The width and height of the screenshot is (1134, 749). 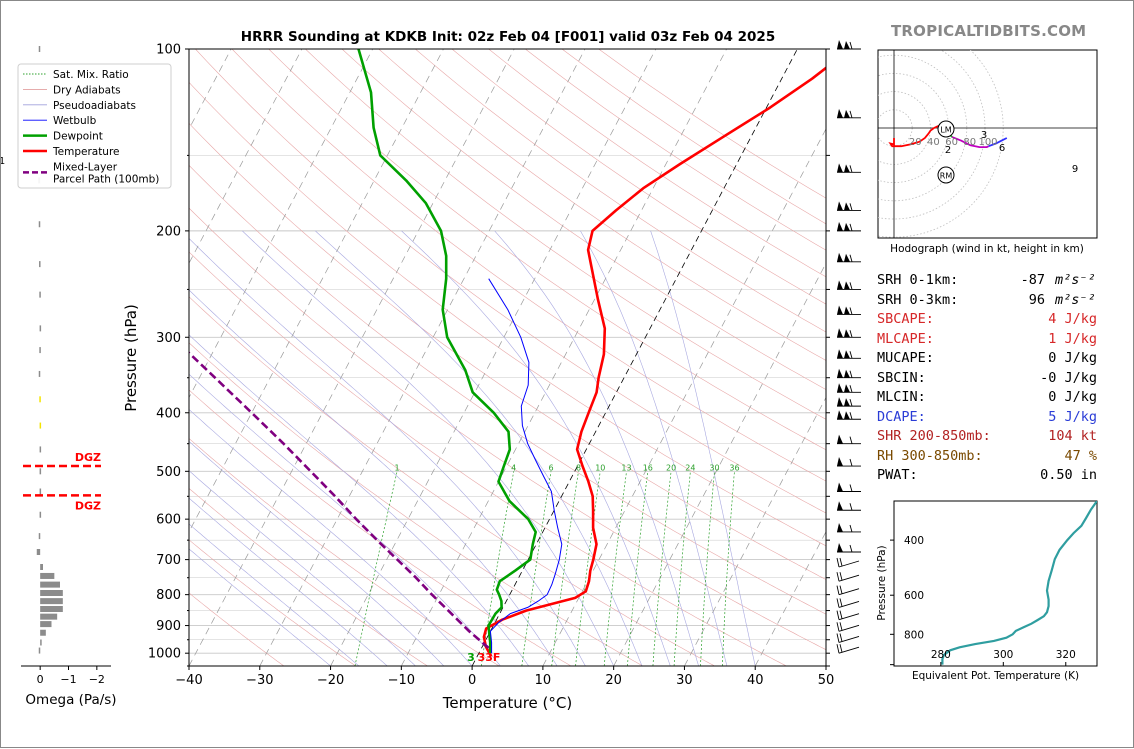 I want to click on theta-y-axis-label: Pressure (hPa), so click(x=882, y=582).